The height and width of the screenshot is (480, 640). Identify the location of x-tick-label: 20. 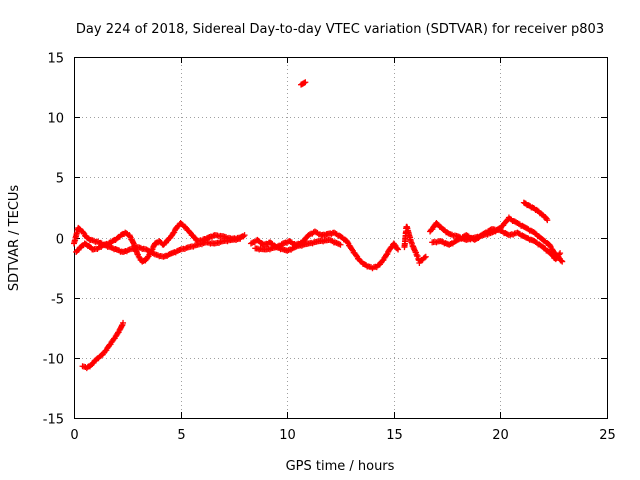
(500, 435).